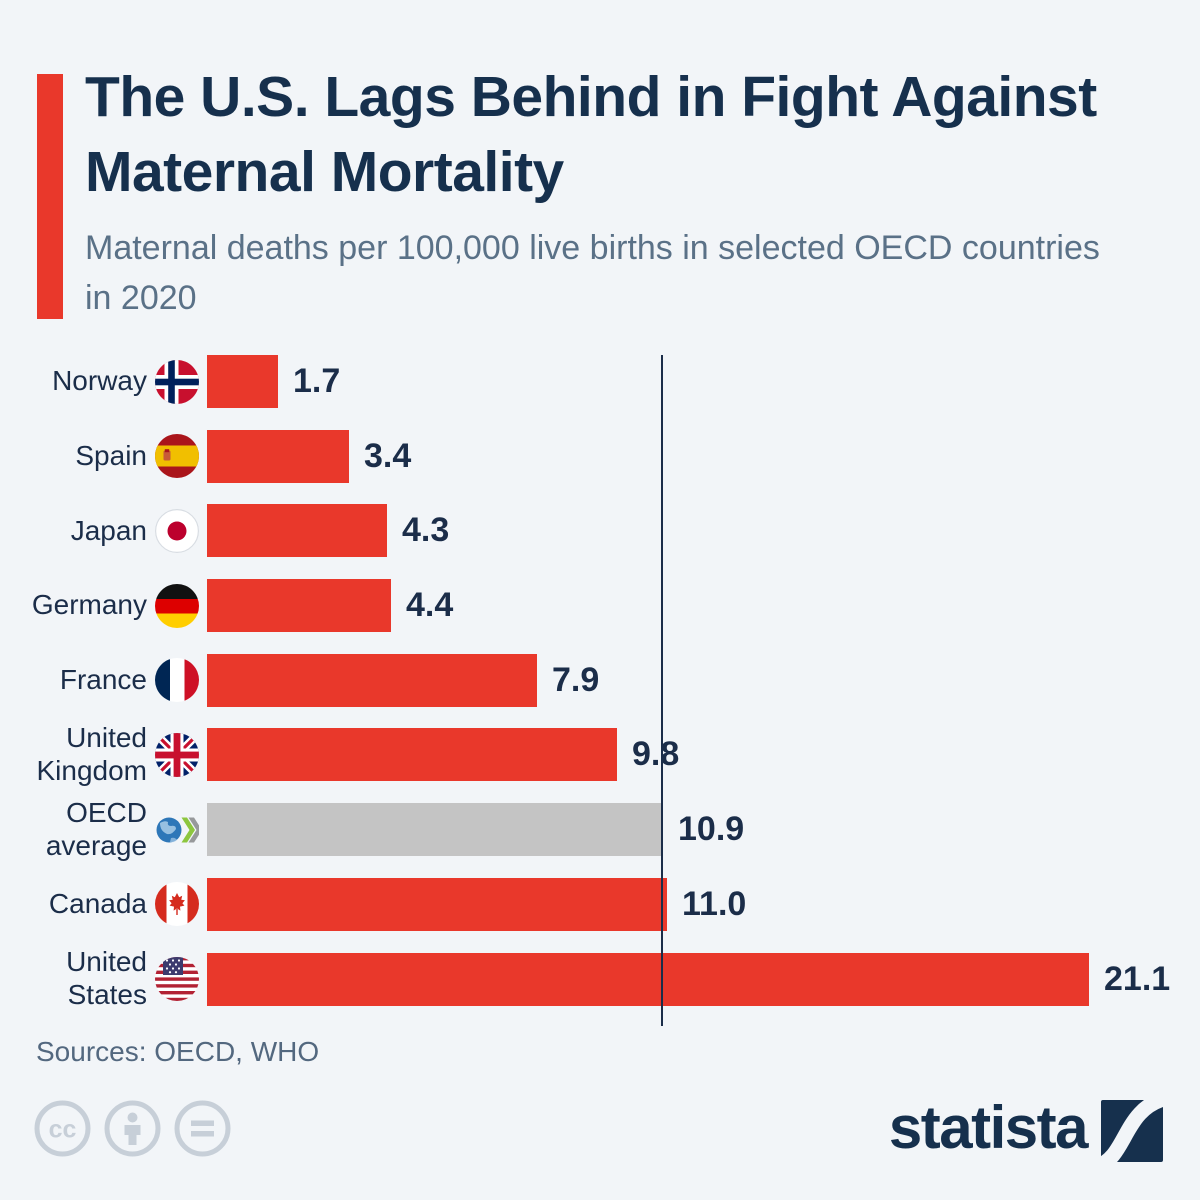  I want to click on svg-text: cc, so click(63, 1130).